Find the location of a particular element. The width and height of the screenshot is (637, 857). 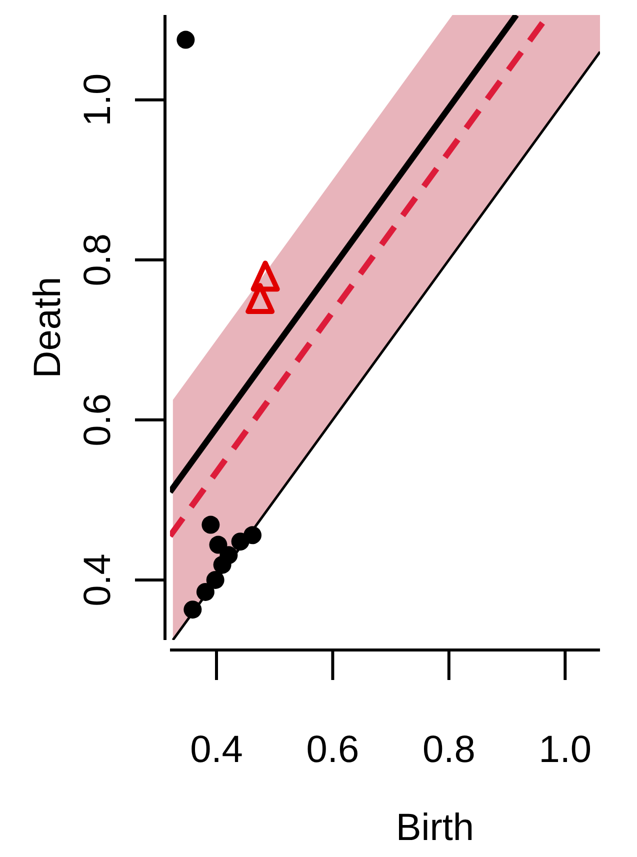

x-tick-label: 0.6 is located at coordinates (333, 750).